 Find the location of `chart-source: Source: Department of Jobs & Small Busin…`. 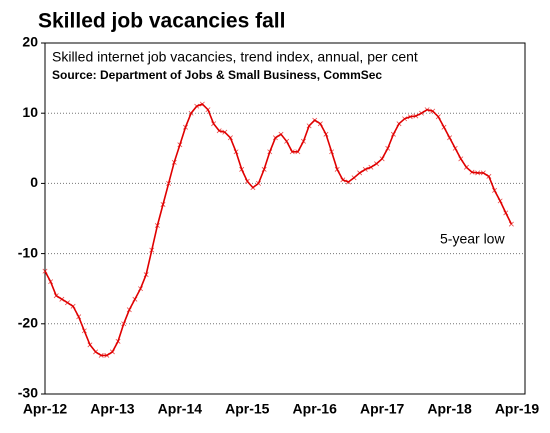

chart-source: Source: Department of Jobs & Small Busin… is located at coordinates (217, 75).